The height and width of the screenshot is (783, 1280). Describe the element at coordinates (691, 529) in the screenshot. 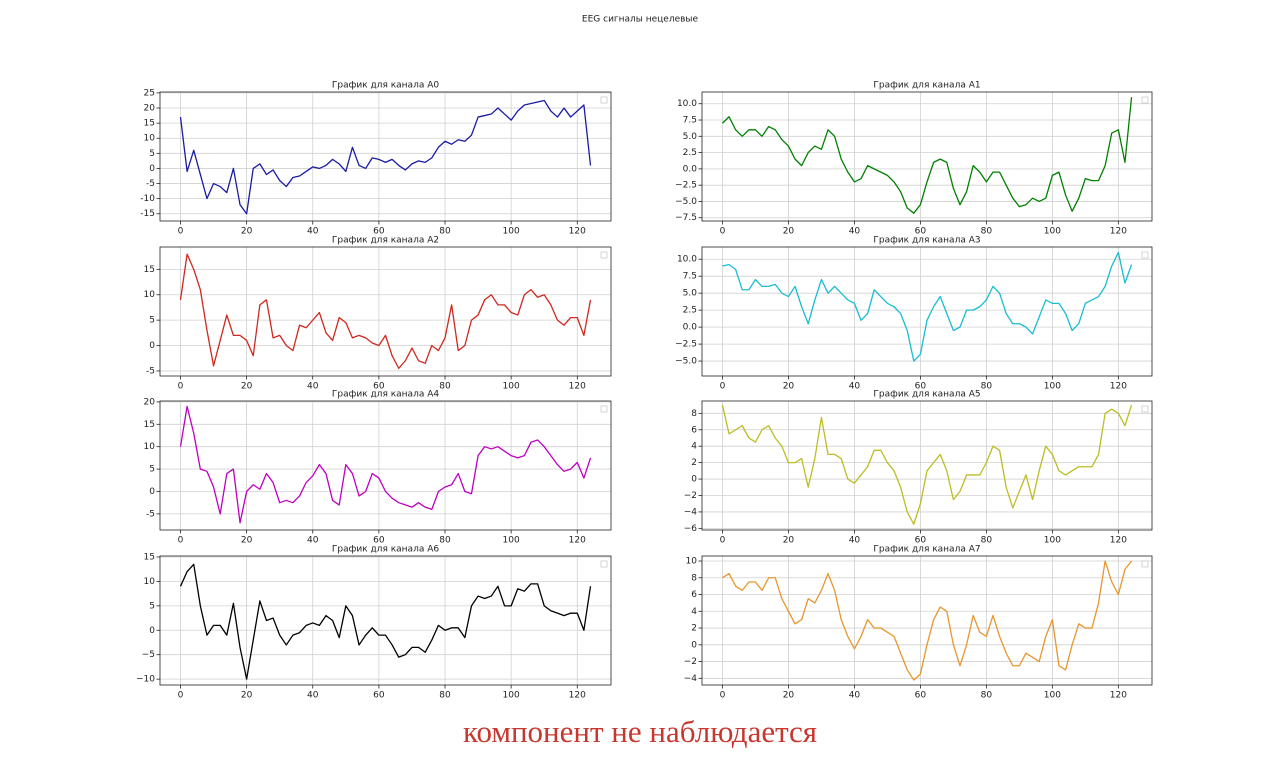

I see `y-tick-label: −6` at that location.